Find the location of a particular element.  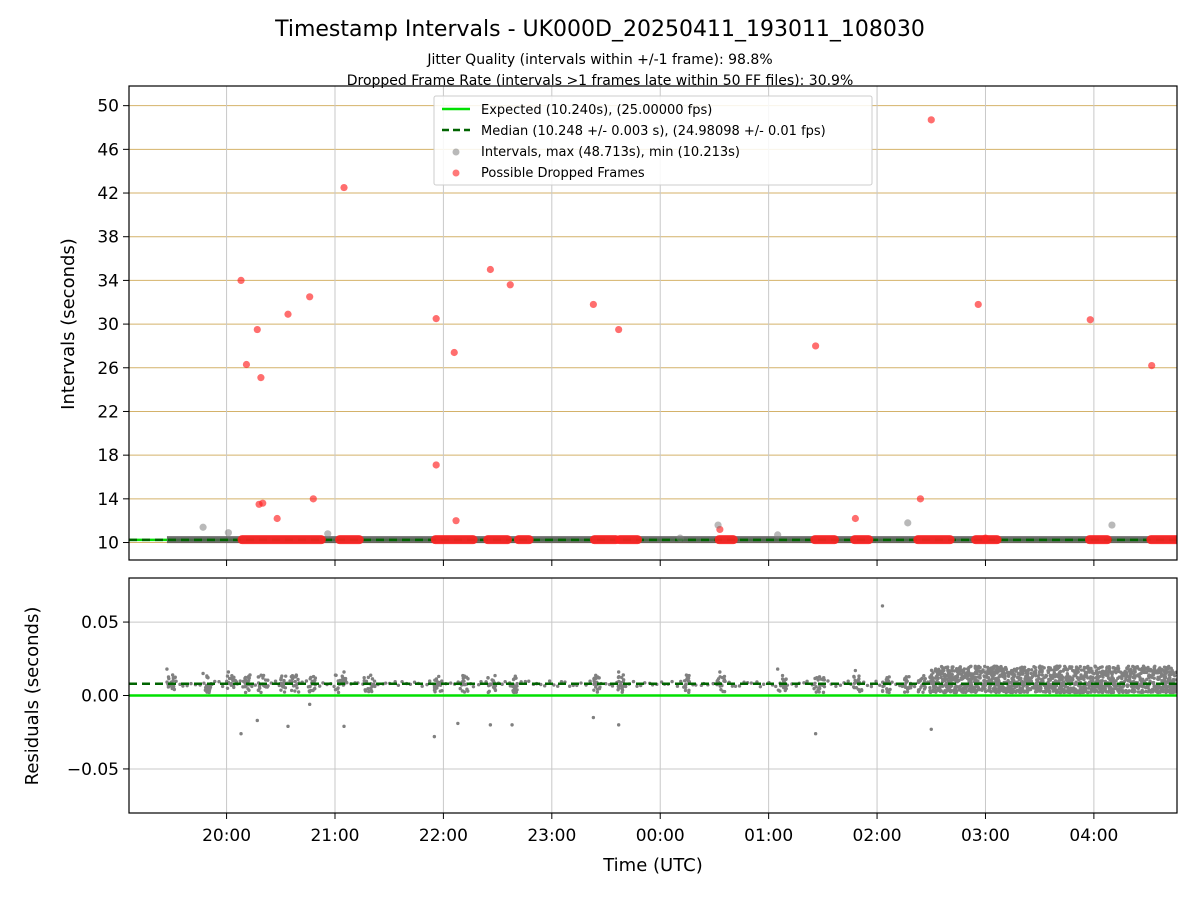

y-tick-label: 22 is located at coordinates (108, 412).